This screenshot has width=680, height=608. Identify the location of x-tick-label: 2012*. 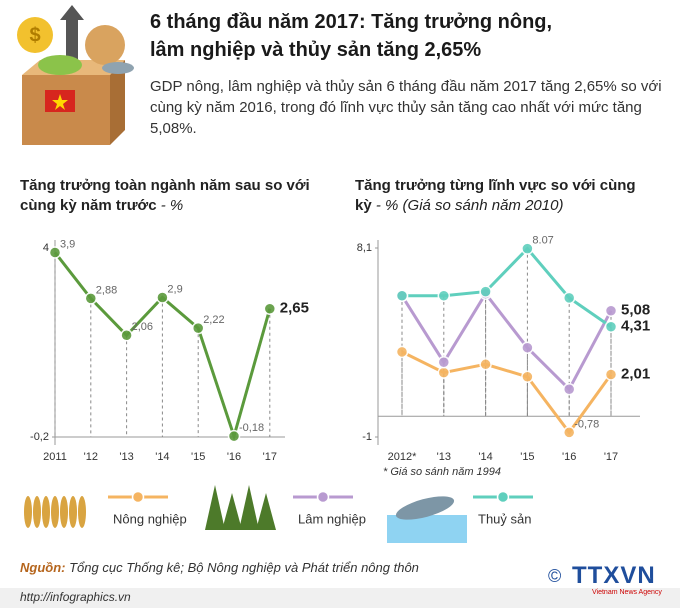
(402, 457).